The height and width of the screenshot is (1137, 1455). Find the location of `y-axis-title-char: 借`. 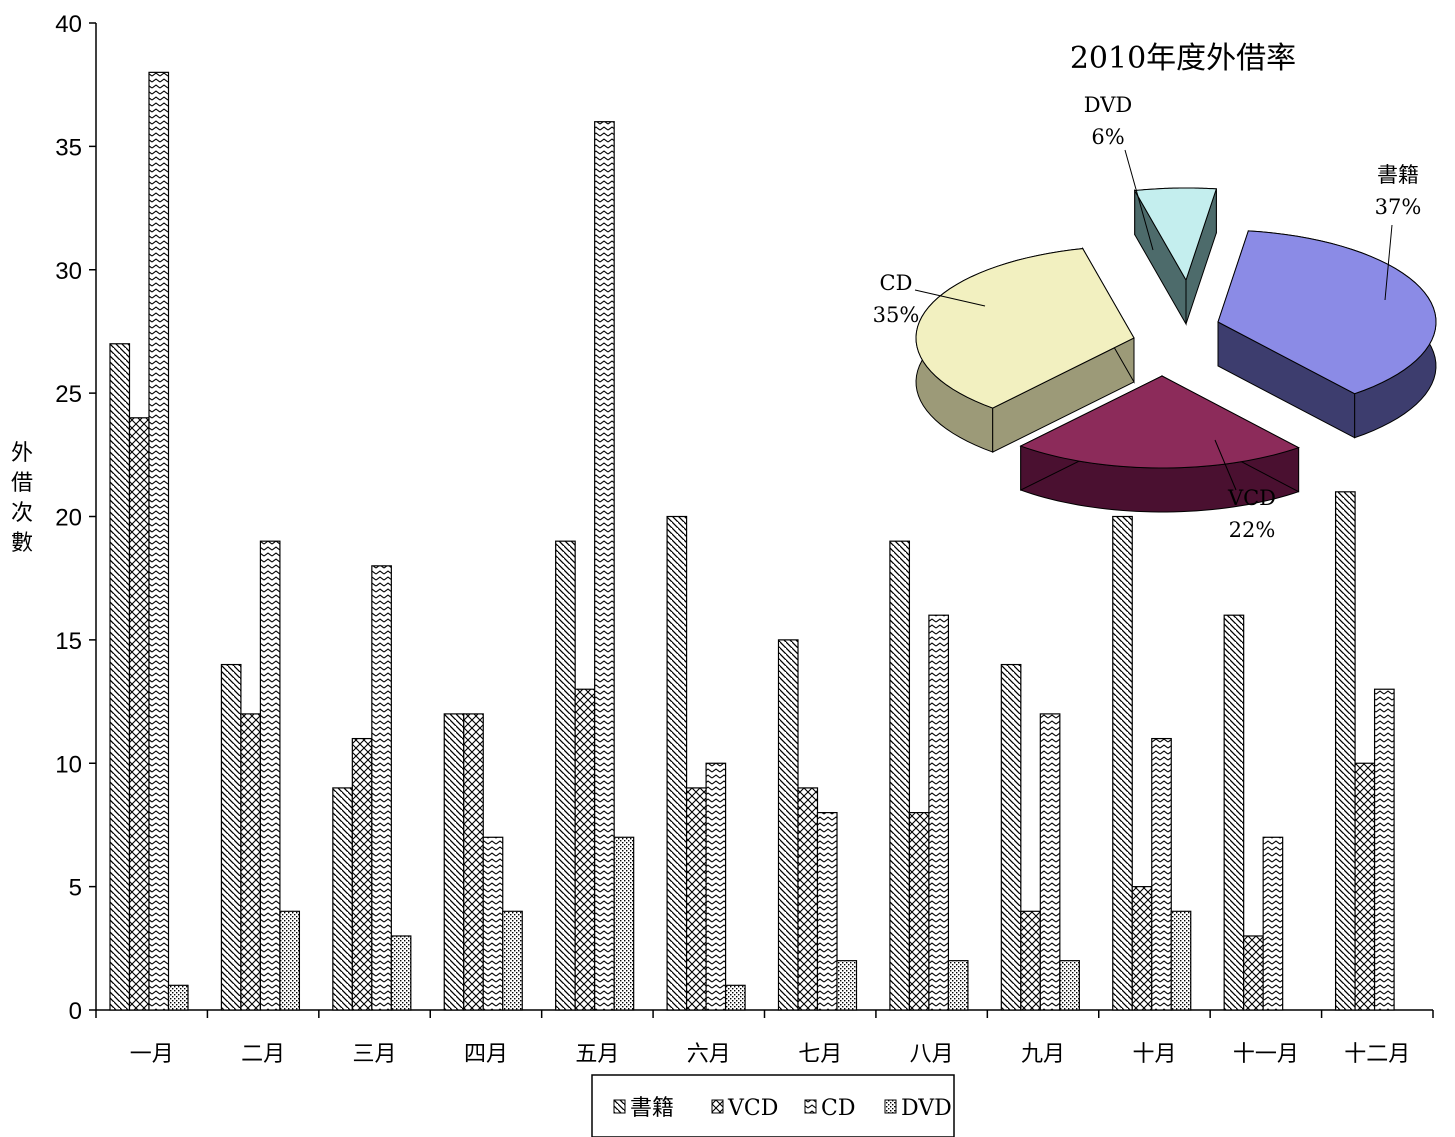

y-axis-title-char: 借 is located at coordinates (22, 483).